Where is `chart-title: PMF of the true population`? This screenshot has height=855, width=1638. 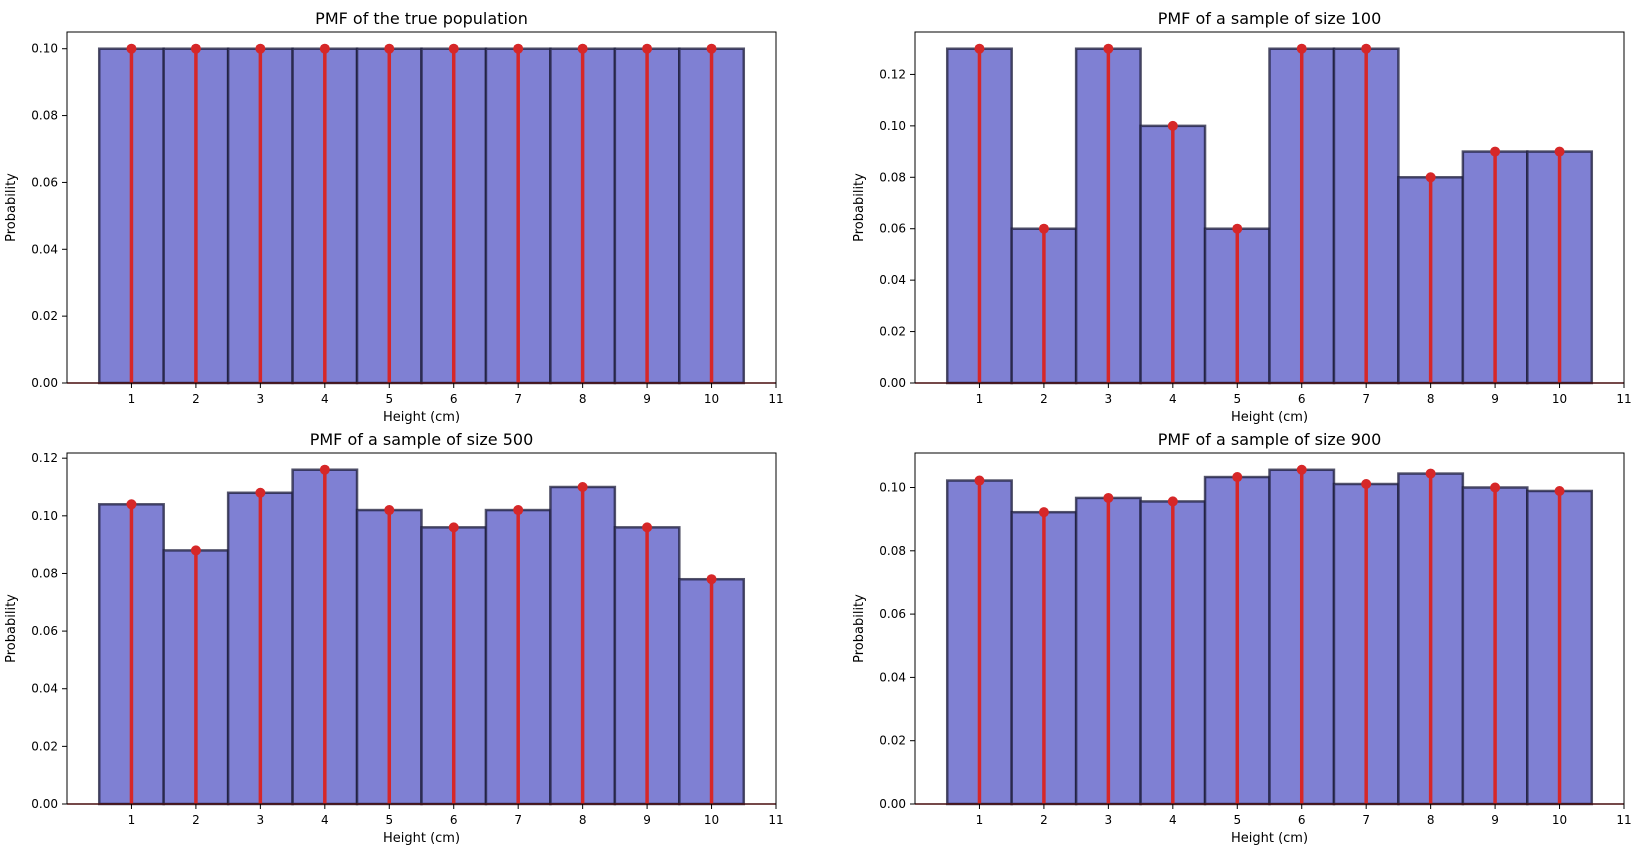
chart-title: PMF of the true population is located at coordinates (421, 18).